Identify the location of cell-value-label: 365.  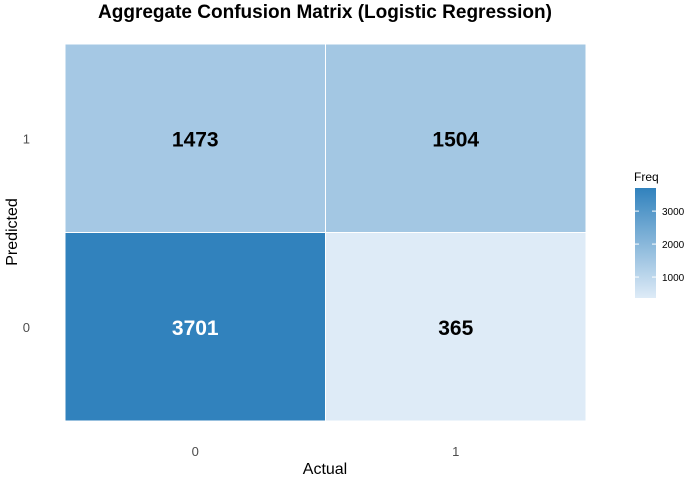
(455, 328).